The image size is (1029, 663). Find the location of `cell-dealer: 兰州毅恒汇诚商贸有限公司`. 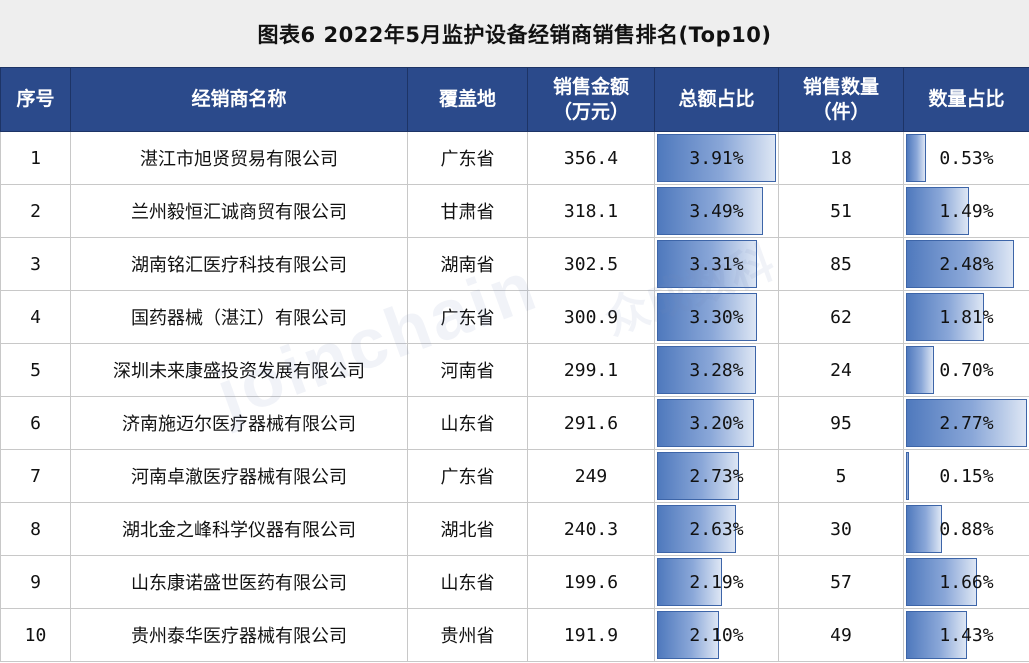

cell-dealer: 兰州毅恒汇诚商贸有限公司 is located at coordinates (239, 211).